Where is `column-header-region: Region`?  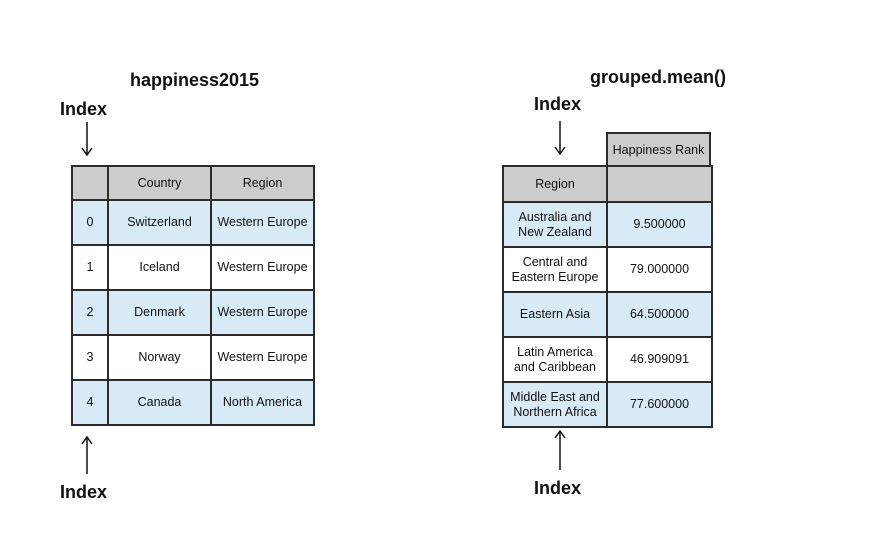 column-header-region: Region is located at coordinates (262, 183).